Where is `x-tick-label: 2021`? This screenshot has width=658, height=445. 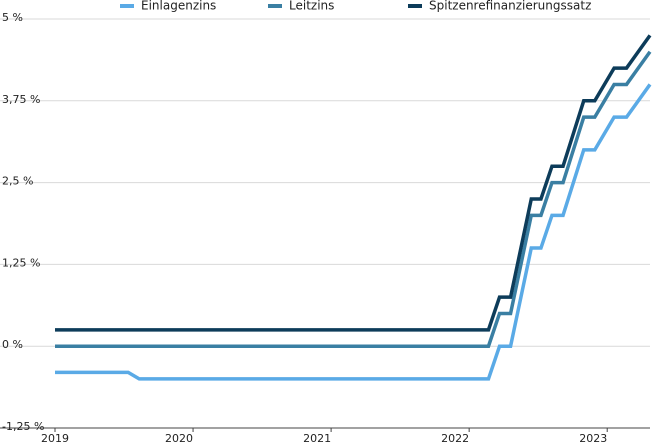
x-tick-label: 2021 is located at coordinates (317, 438).